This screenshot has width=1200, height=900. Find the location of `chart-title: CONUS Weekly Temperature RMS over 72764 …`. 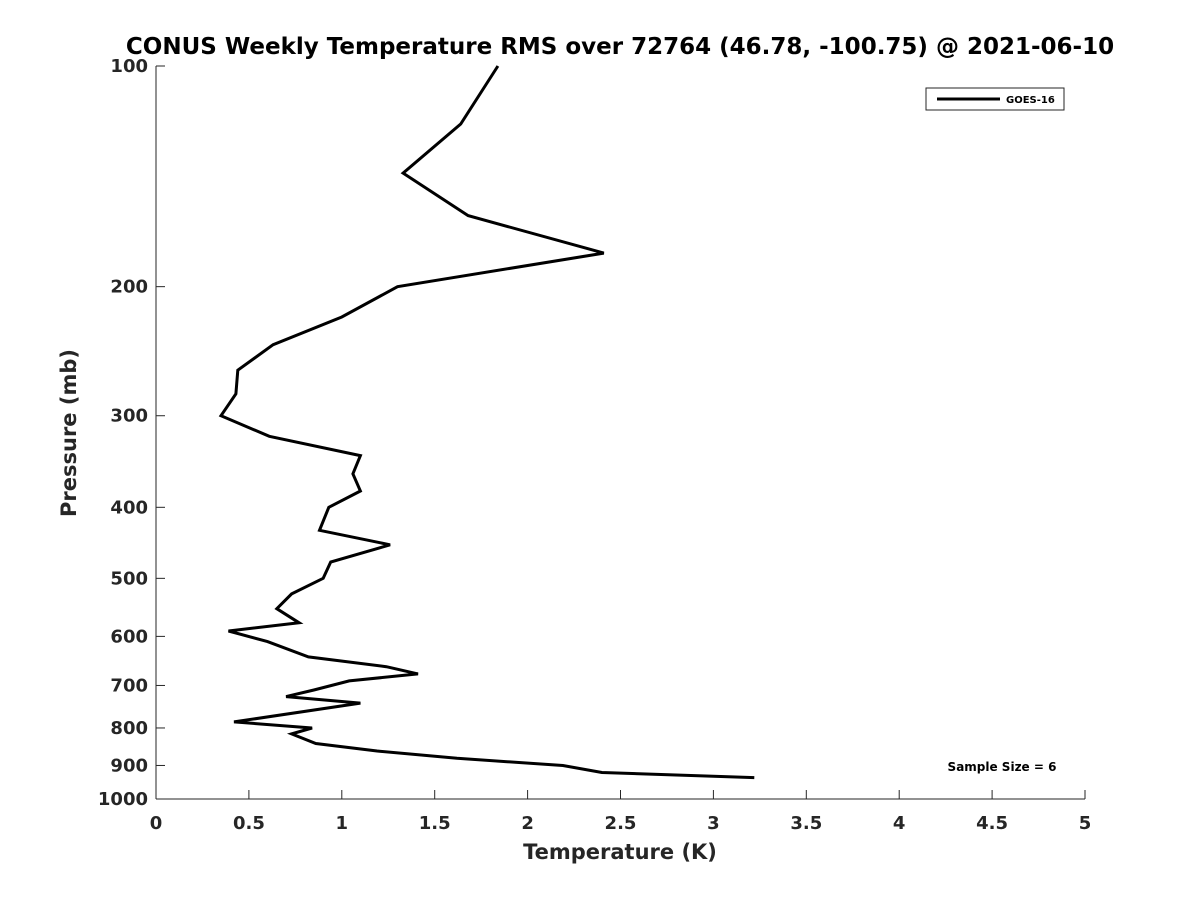

chart-title: CONUS Weekly Temperature RMS over 72764 … is located at coordinates (620, 47).